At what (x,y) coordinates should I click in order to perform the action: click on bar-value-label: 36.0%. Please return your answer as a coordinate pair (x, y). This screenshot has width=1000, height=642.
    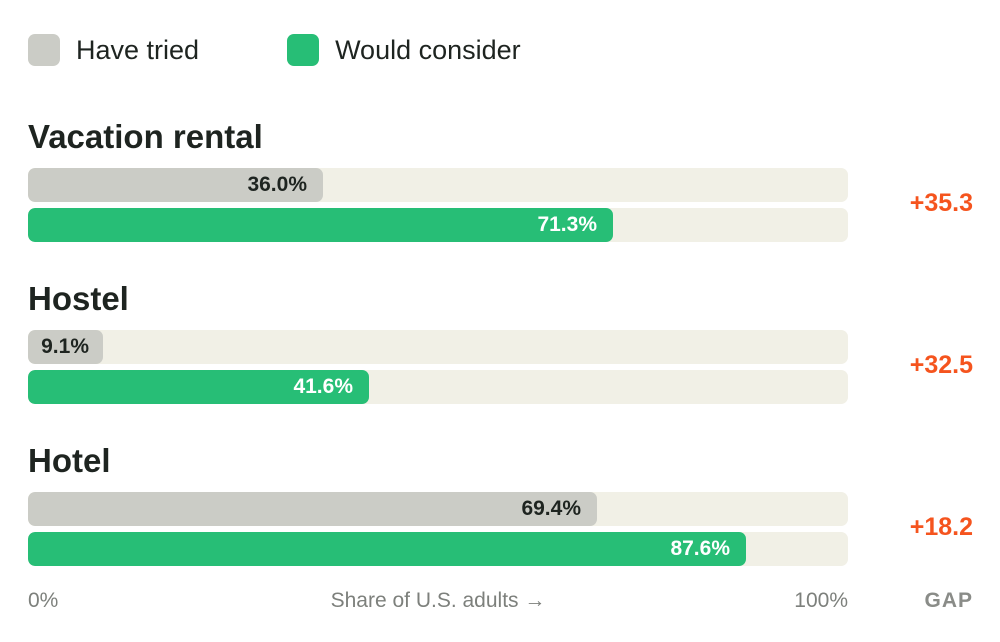
    Looking at the image, I should click on (277, 184).